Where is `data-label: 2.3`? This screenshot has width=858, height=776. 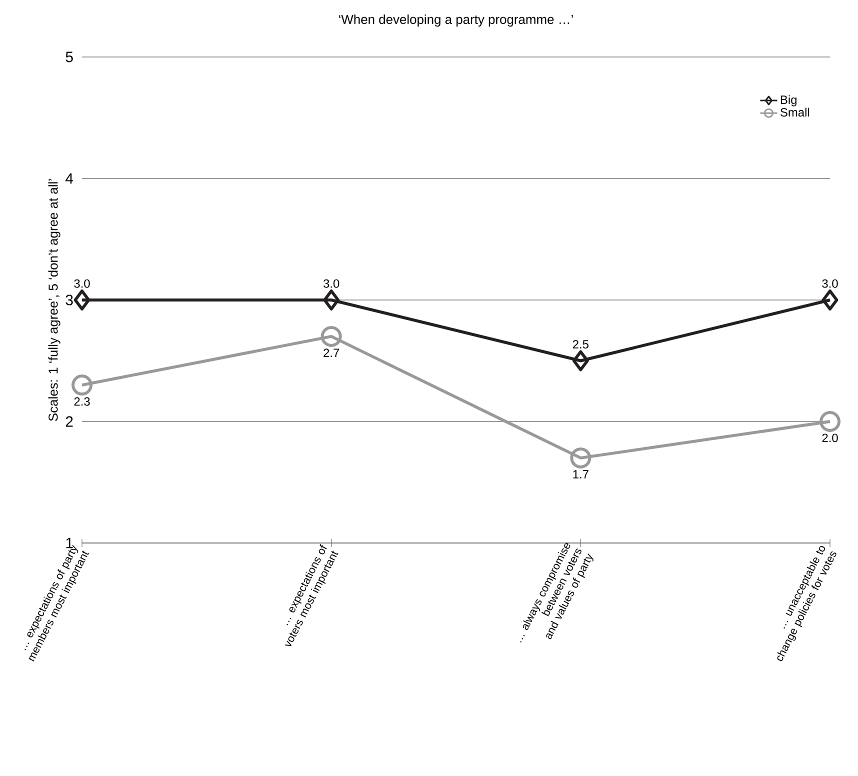
data-label: 2.3 is located at coordinates (82, 401).